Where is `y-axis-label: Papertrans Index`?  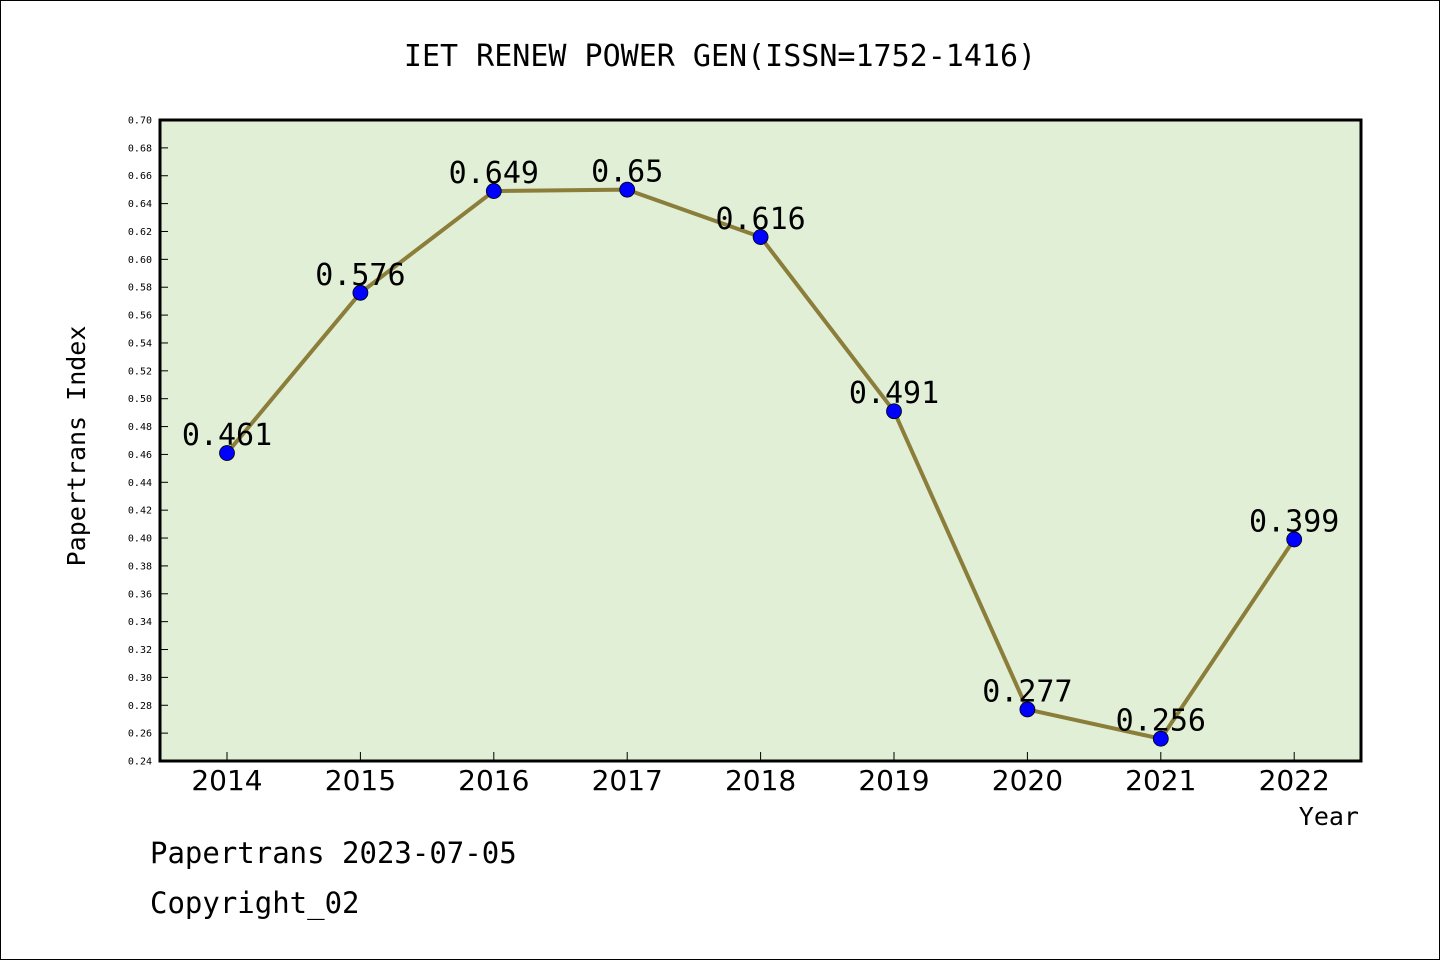
y-axis-label: Papertrans Index is located at coordinates (76, 446).